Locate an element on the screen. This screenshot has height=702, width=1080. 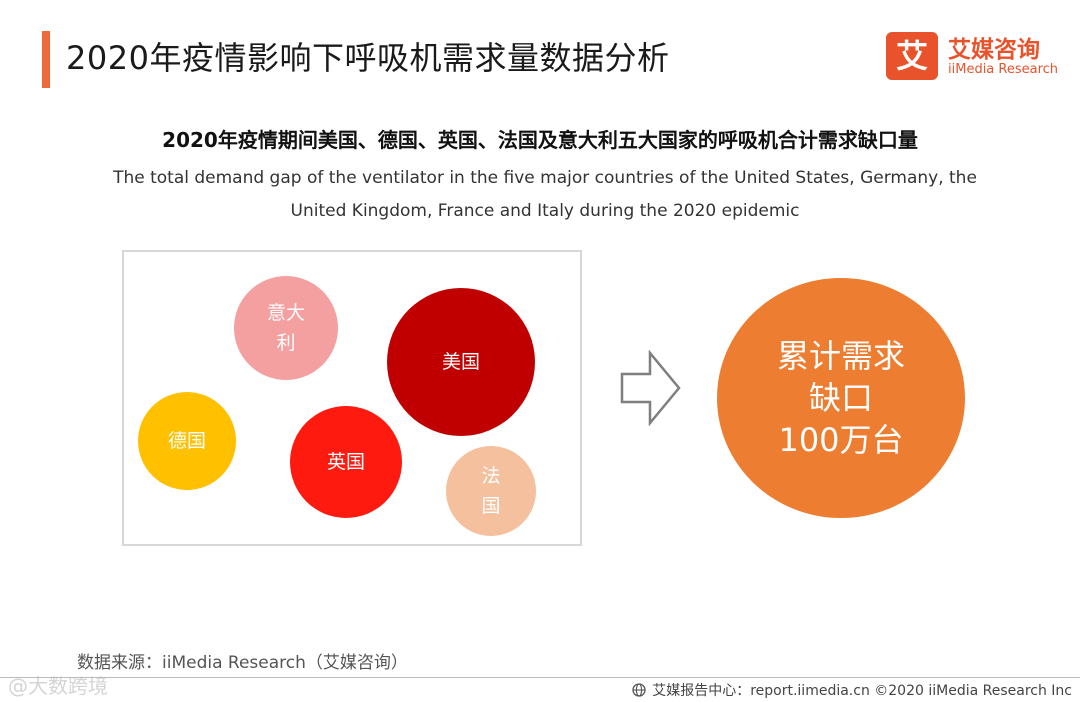
data-source: 数据来源：iiMedia Research（艾媒咨询） is located at coordinates (242, 663).